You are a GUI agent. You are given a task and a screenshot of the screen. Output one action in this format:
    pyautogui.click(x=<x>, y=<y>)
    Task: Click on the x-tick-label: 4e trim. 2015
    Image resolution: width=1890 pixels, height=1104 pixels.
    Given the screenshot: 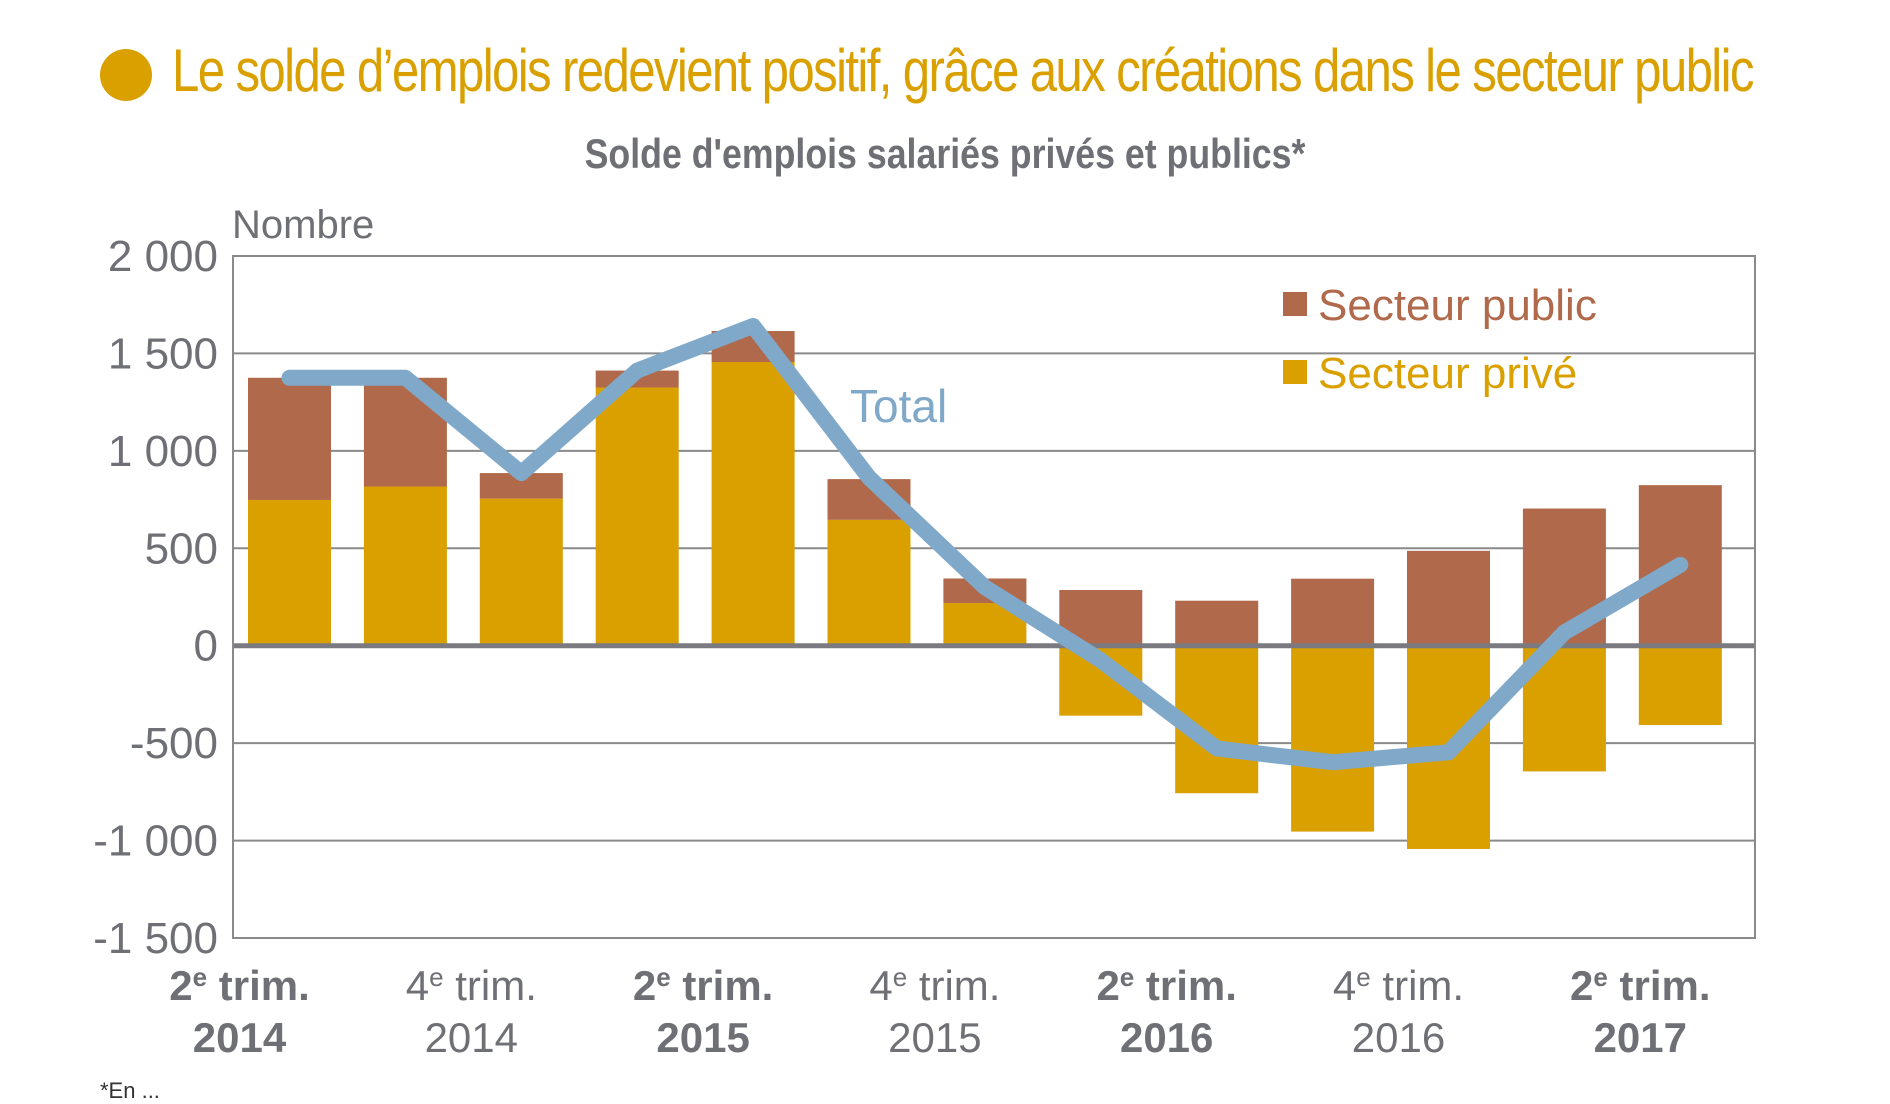 What is the action you would take?
    pyautogui.click(x=934, y=1011)
    